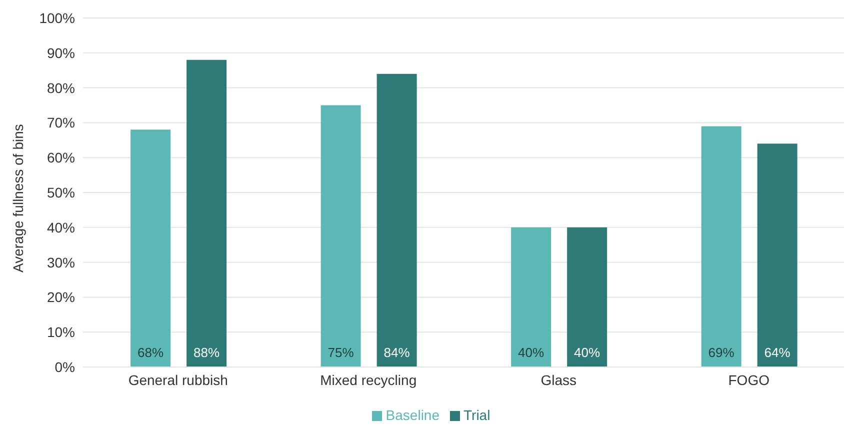 The width and height of the screenshot is (862, 436). I want to click on data-label: 64%, so click(777, 352).